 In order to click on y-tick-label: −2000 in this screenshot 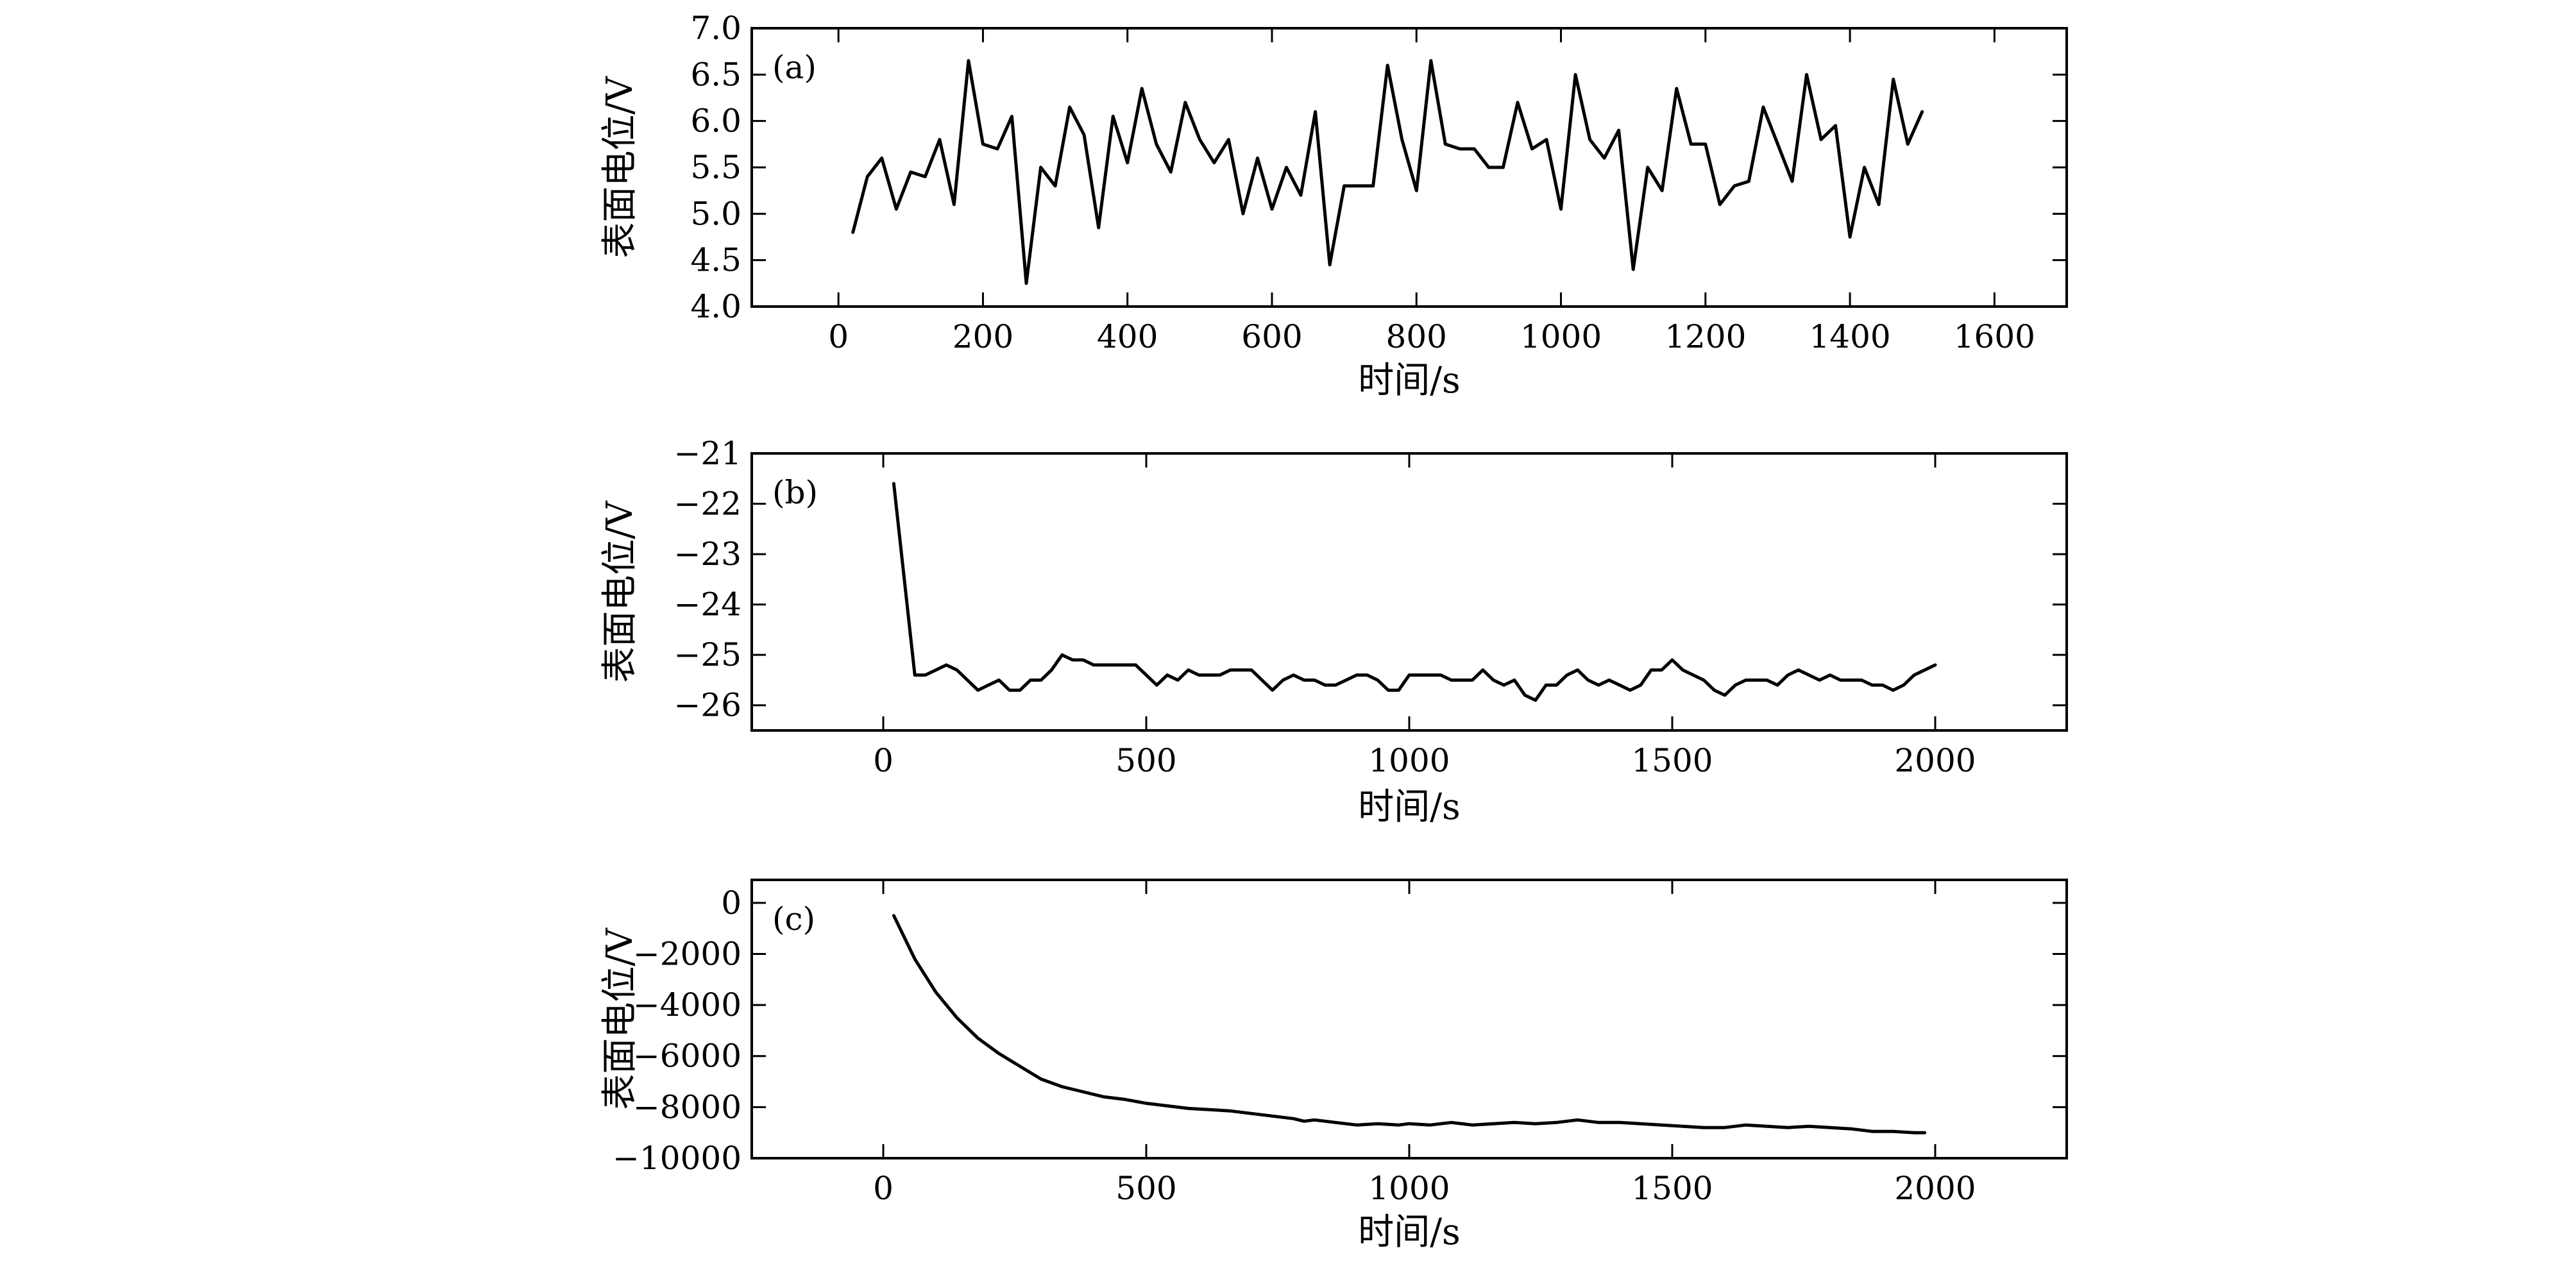, I will do `click(687, 953)`.